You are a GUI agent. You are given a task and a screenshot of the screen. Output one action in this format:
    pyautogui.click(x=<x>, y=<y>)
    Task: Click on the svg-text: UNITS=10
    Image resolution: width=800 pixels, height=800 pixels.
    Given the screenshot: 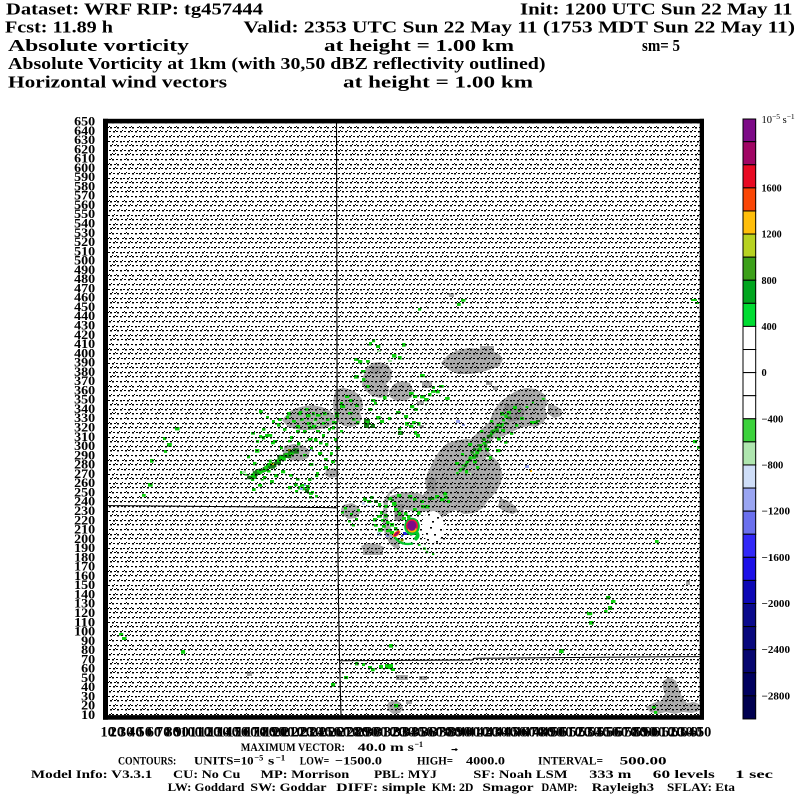 What is the action you would take?
    pyautogui.click(x=224, y=761)
    